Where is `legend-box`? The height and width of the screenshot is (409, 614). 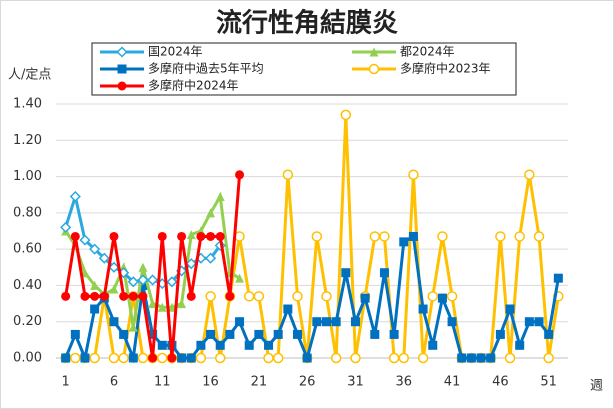 legend-box is located at coordinates (304, 69).